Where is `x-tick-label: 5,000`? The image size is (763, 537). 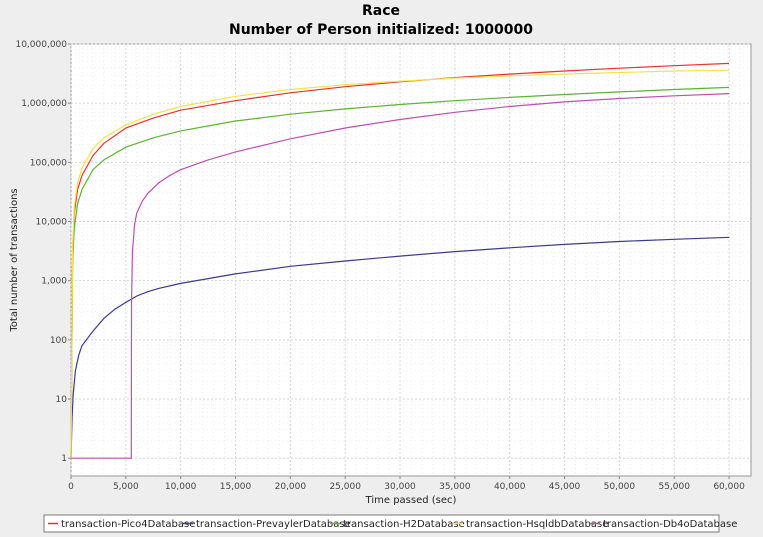
x-tick-label: 5,000 is located at coordinates (126, 487).